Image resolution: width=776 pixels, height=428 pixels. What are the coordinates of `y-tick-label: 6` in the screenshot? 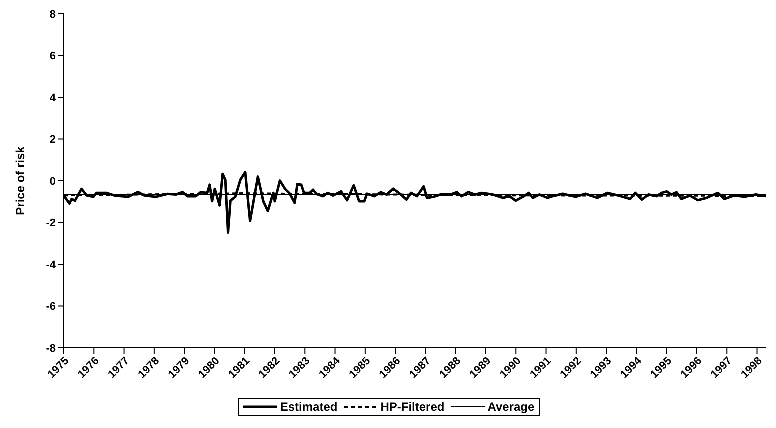 It's located at (53, 56).